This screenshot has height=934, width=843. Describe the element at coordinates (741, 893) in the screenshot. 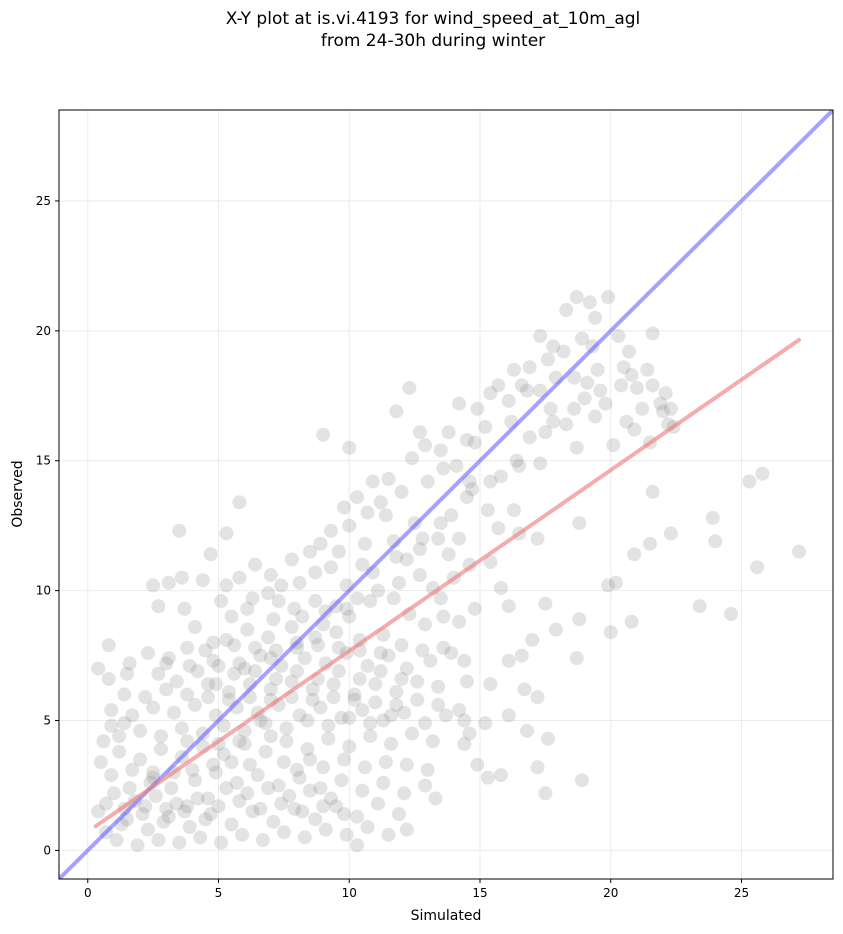

I see `x-tick-label: 25` at that location.